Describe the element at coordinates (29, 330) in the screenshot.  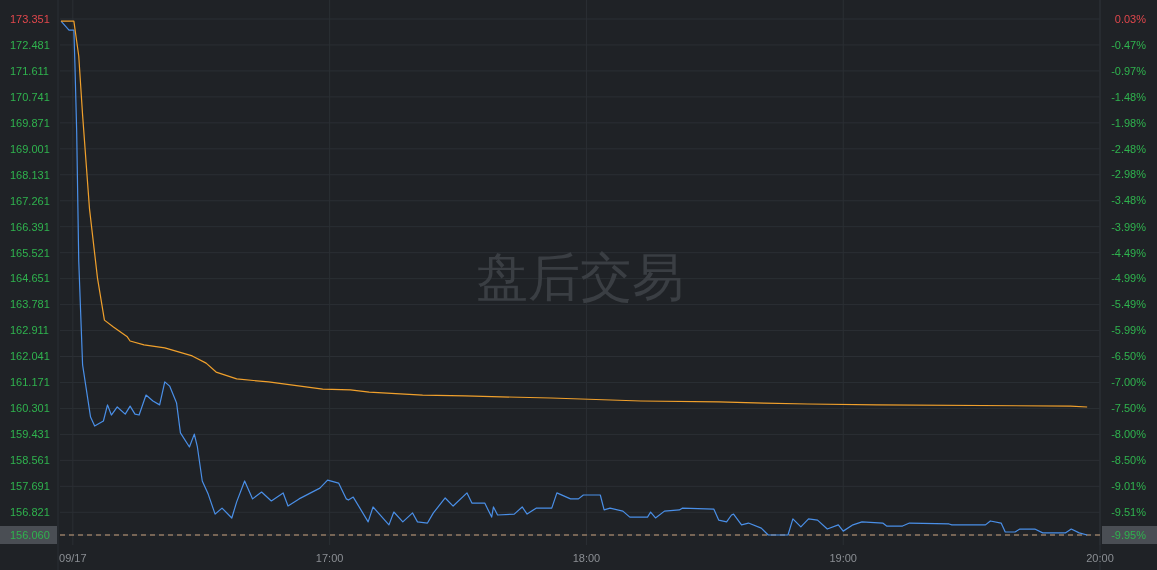
I see `y-tick-label: 162.911` at that location.